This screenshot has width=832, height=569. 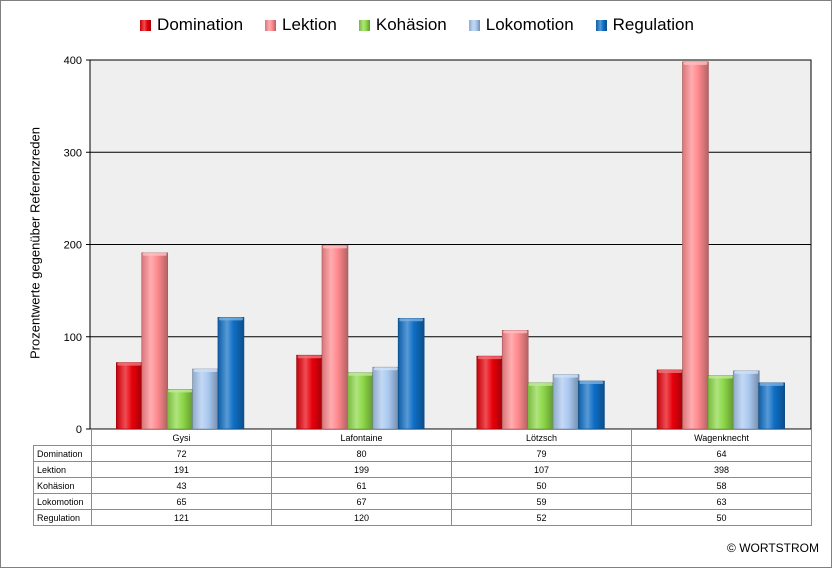 I want to click on table-cell: 64, so click(x=721, y=453).